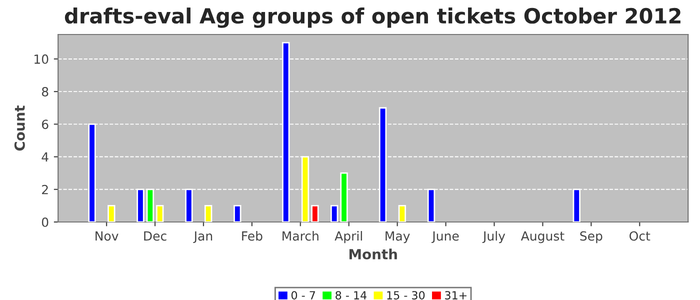  What do you see at coordinates (542, 237) in the screenshot?
I see `x-tick-label: August` at bounding box center [542, 237].